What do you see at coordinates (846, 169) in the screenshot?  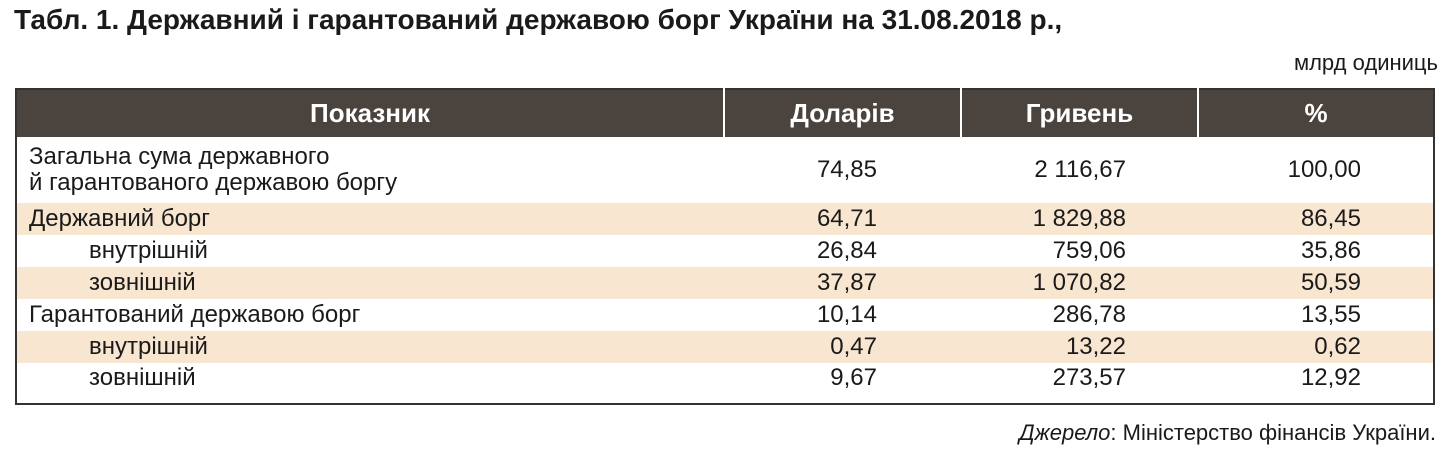 I see `cell: 74,85` at bounding box center [846, 169].